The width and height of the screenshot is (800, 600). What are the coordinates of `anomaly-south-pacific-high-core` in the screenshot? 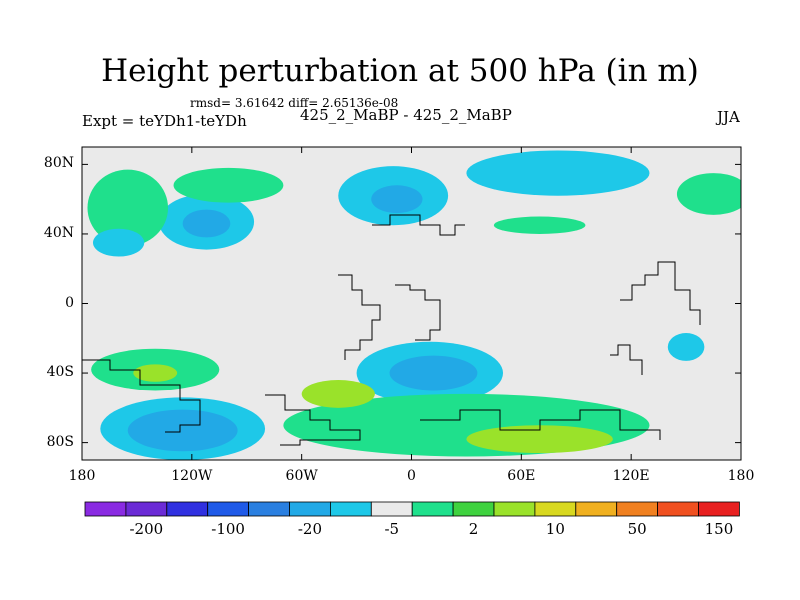 It's located at (155, 373).